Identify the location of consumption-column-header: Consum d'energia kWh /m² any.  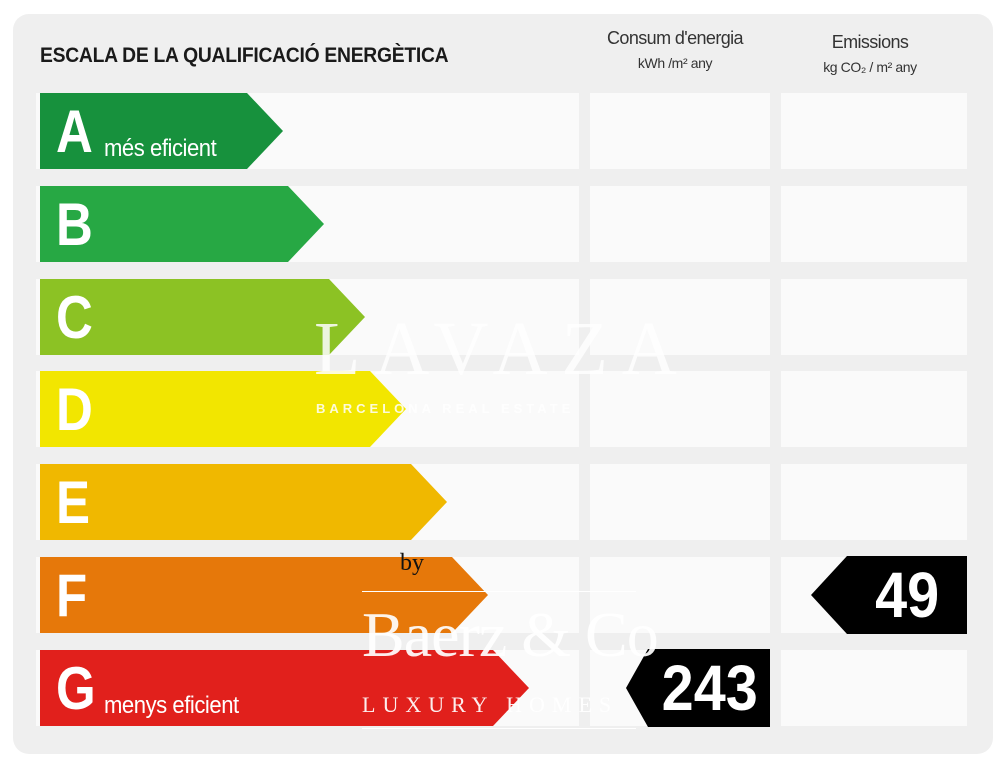
(675, 49).